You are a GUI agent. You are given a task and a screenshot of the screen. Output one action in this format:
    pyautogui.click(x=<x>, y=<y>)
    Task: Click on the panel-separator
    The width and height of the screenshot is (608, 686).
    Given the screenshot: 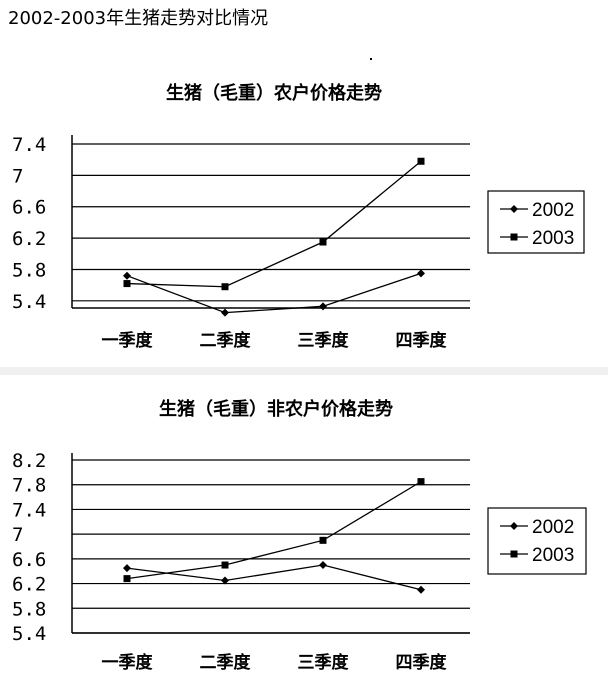 What is the action you would take?
    pyautogui.click(x=304, y=371)
    